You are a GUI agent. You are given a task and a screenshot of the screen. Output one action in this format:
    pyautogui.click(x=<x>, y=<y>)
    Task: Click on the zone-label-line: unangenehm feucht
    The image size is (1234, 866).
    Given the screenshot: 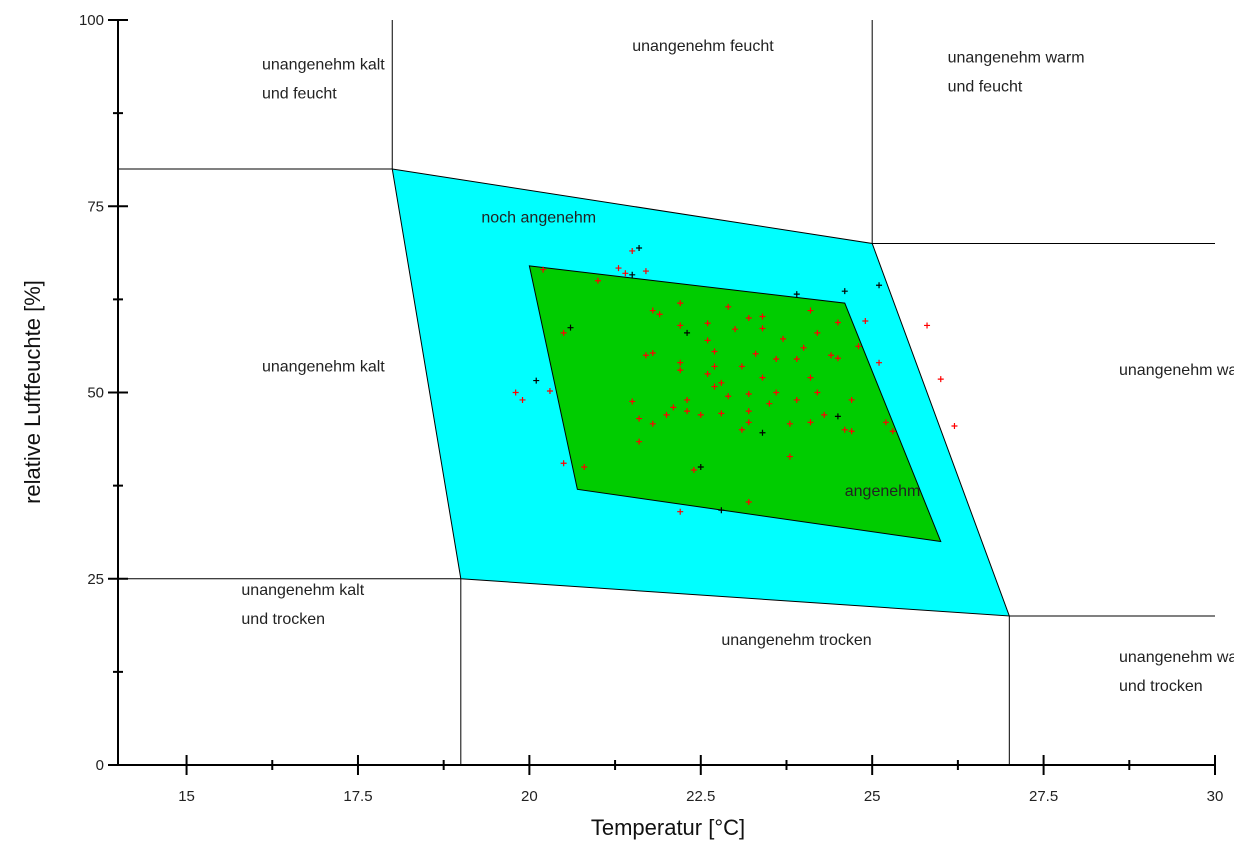 What is the action you would take?
    pyautogui.click(x=703, y=46)
    